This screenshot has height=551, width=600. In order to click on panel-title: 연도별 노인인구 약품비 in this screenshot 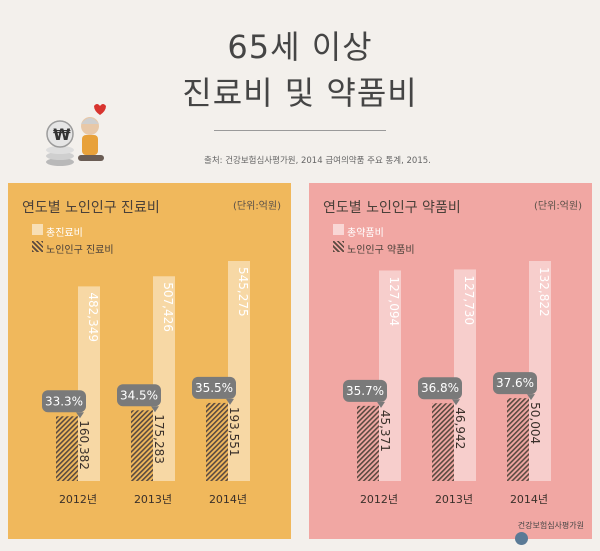, I will do `click(392, 208)`.